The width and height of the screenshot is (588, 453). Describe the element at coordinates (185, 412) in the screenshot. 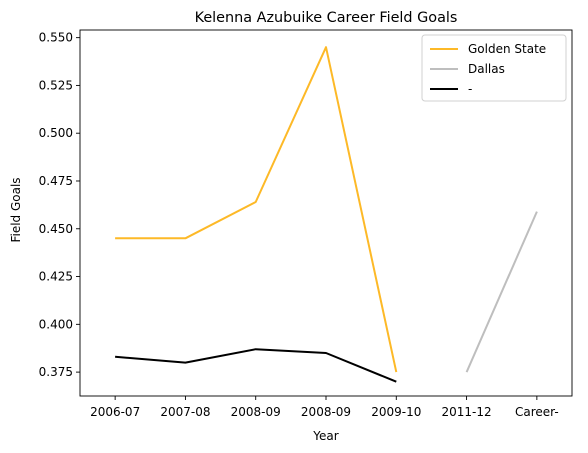

I see `x-tick-label: 2007-08` at that location.